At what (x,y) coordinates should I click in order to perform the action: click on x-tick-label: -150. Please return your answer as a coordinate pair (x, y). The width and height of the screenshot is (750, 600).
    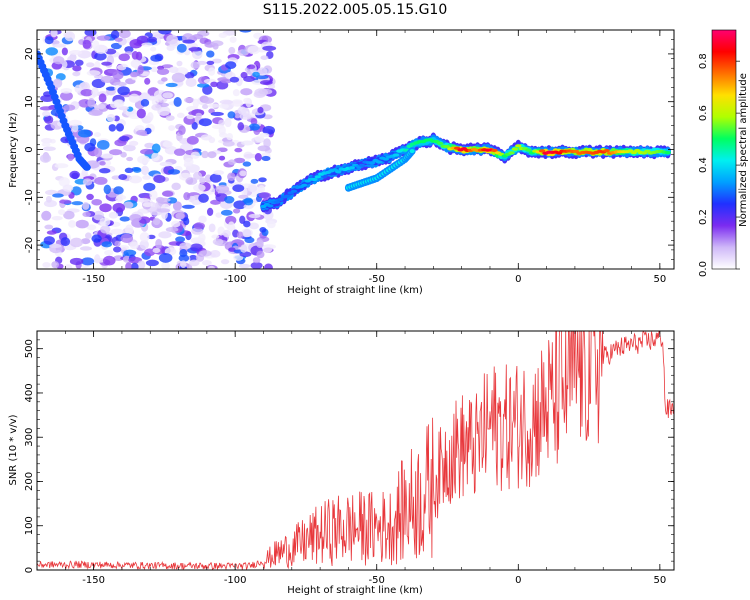
    Looking at the image, I should click on (93, 279).